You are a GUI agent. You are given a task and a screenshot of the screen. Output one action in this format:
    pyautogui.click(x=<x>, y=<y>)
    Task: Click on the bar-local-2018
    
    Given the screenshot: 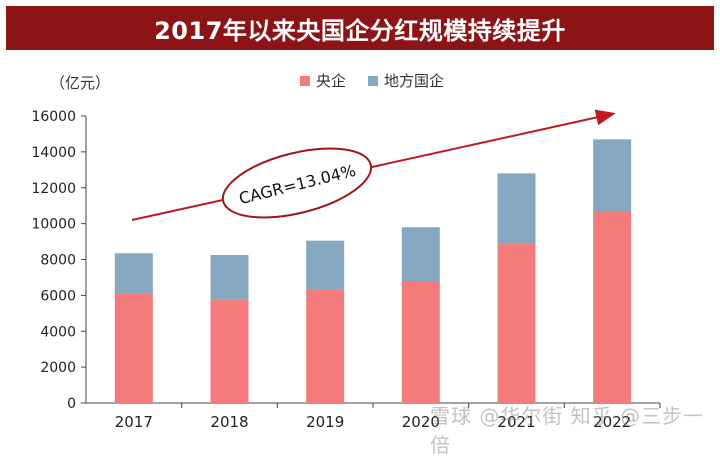 What is the action you would take?
    pyautogui.click(x=229, y=277)
    